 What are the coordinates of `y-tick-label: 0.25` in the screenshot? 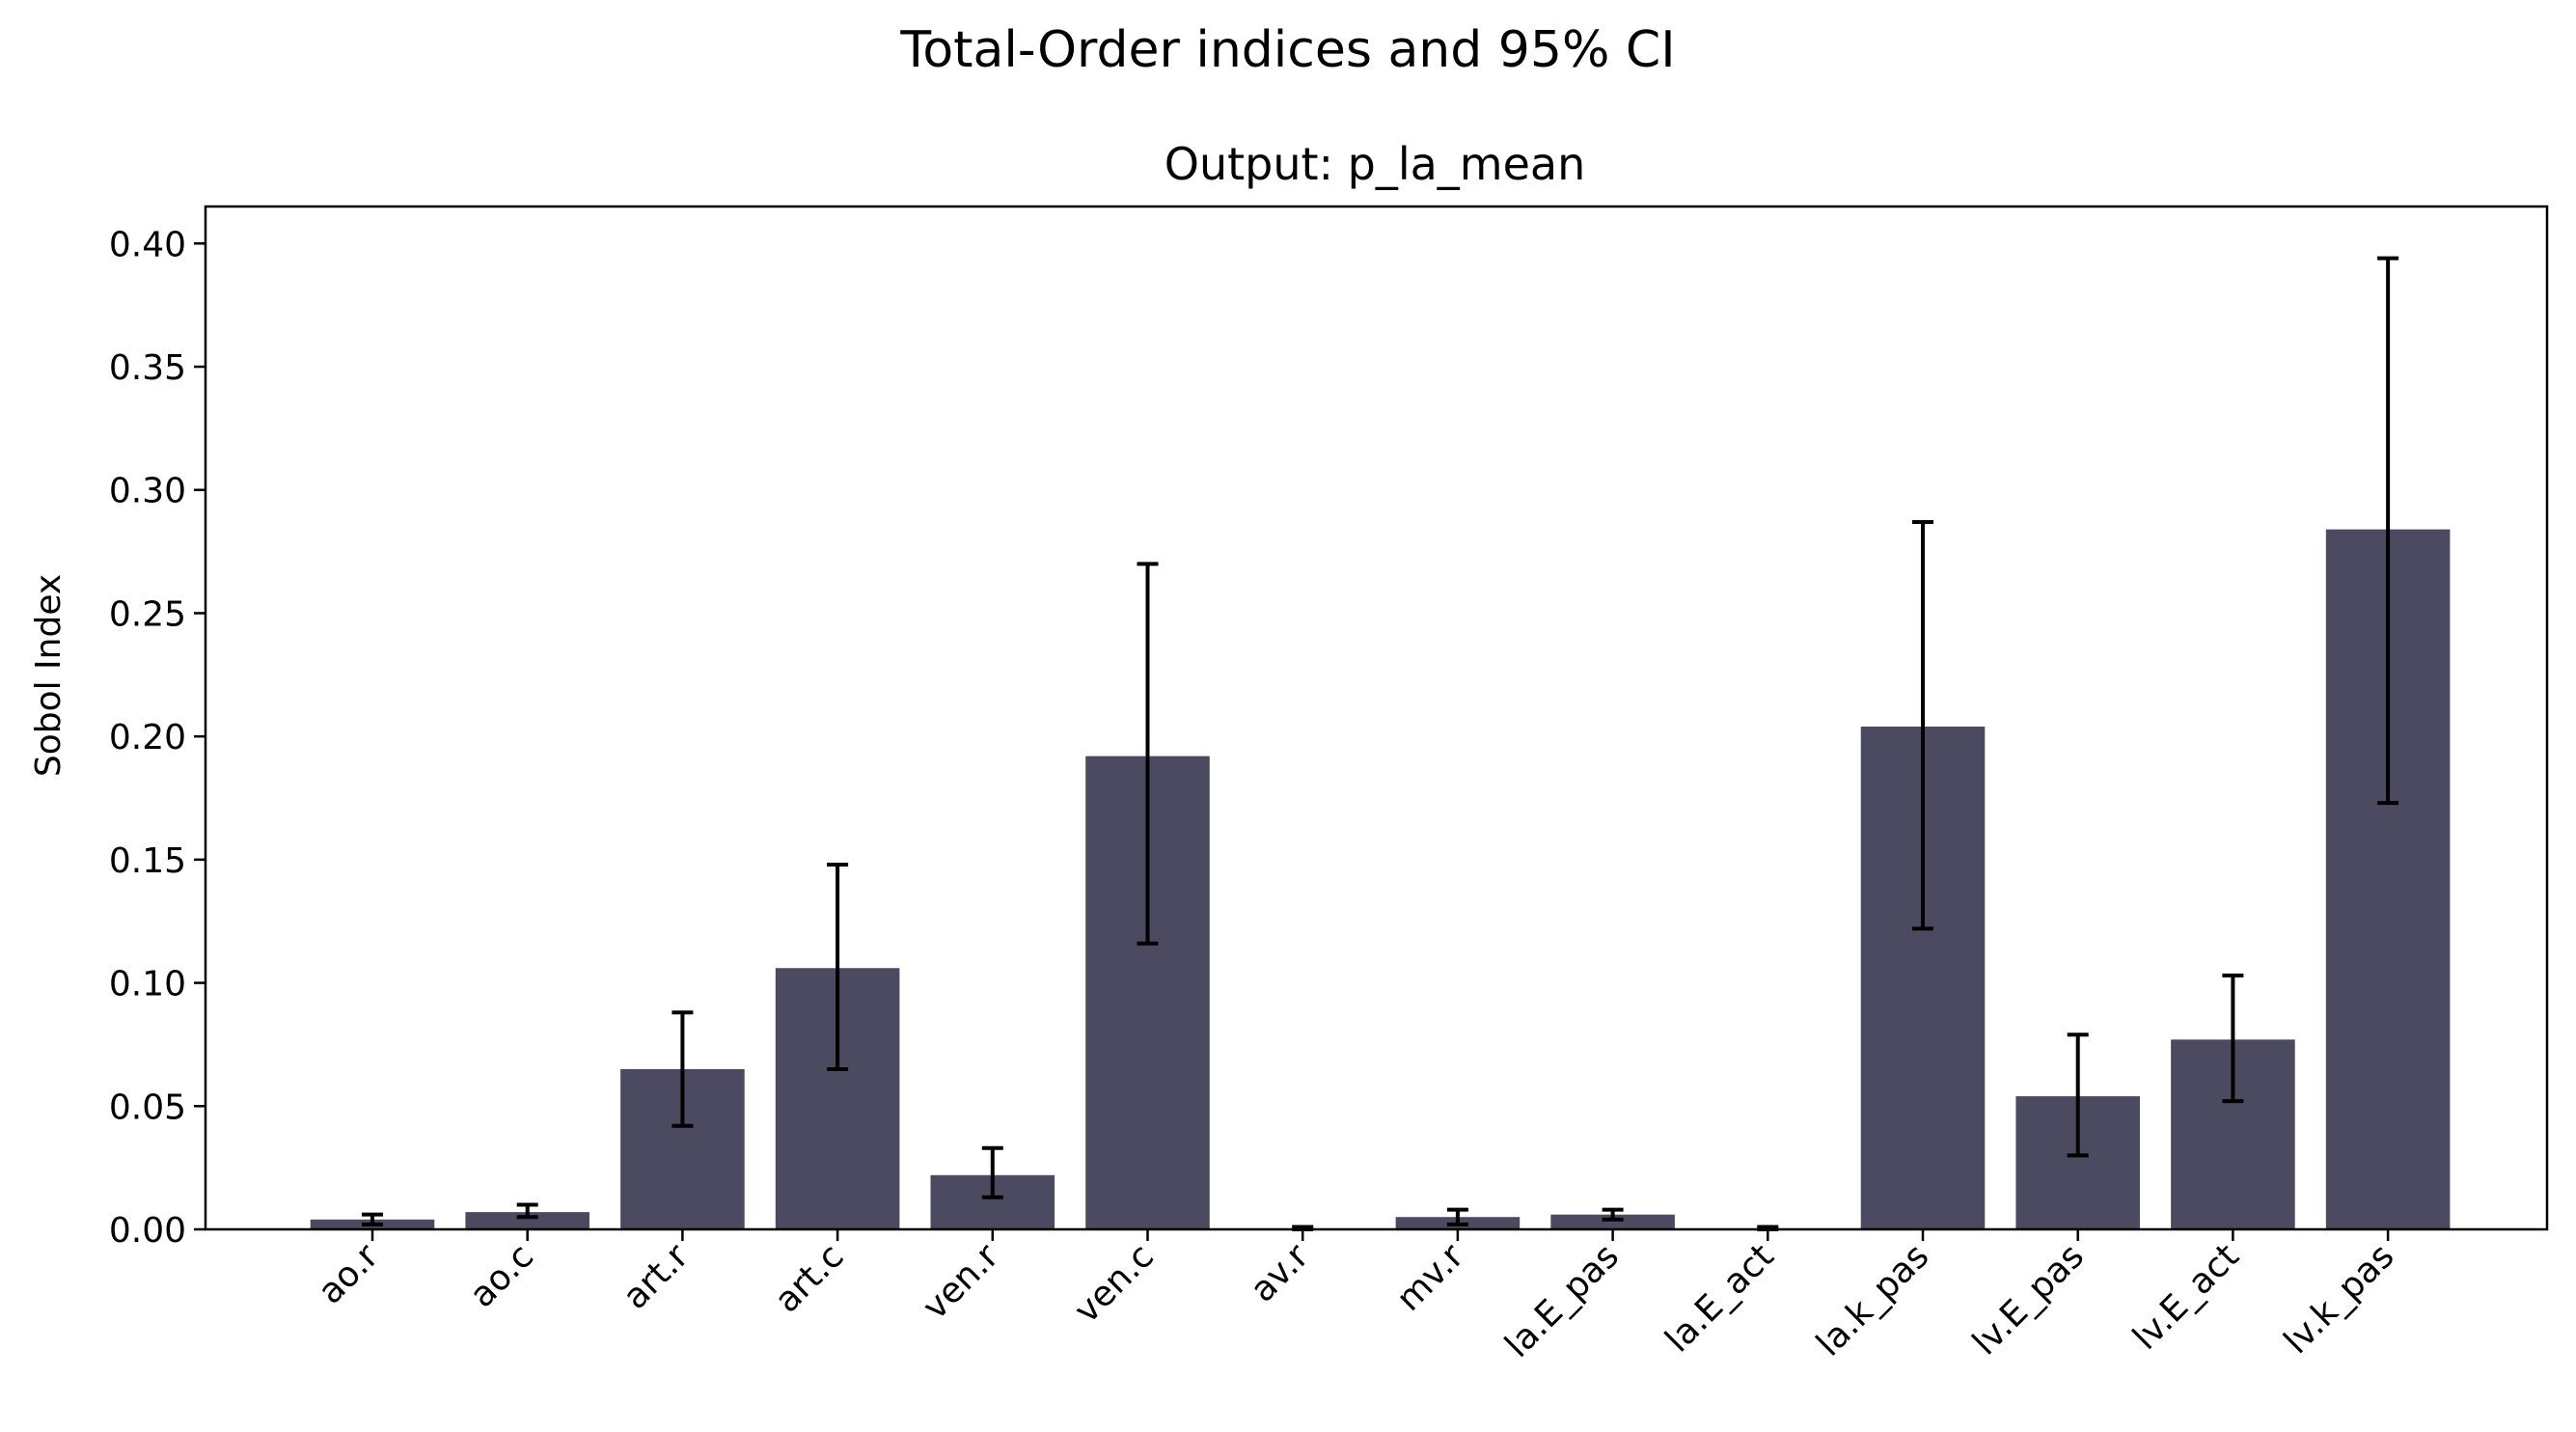 It's located at (148, 614).